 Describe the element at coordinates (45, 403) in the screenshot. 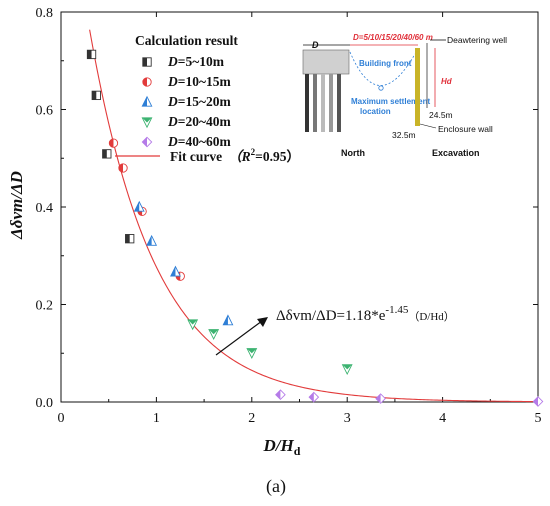

I see `y-tick-label: 0.0` at that location.